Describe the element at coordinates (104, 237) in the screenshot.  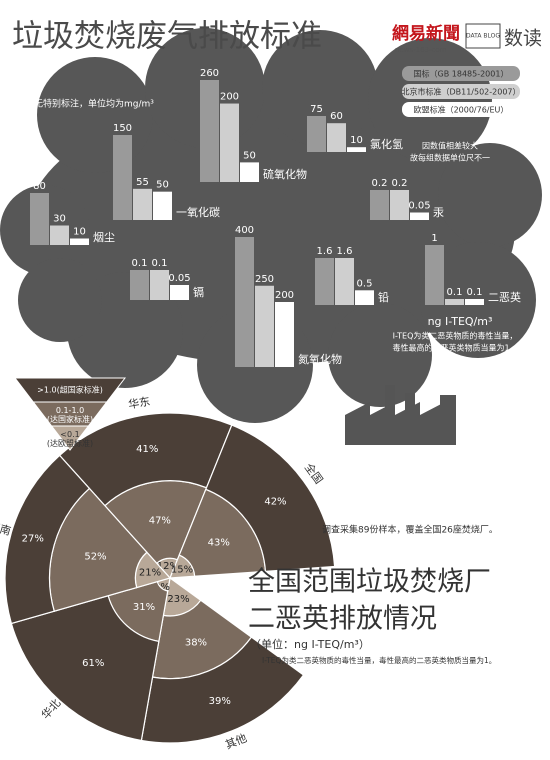
I see `category-label: 烟尘` at that location.